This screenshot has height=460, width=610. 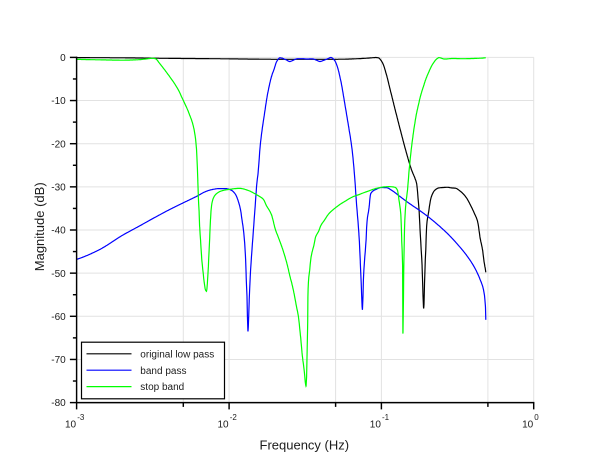 What do you see at coordinates (58, 144) in the screenshot?
I see `svg-text: -20` at bounding box center [58, 144].